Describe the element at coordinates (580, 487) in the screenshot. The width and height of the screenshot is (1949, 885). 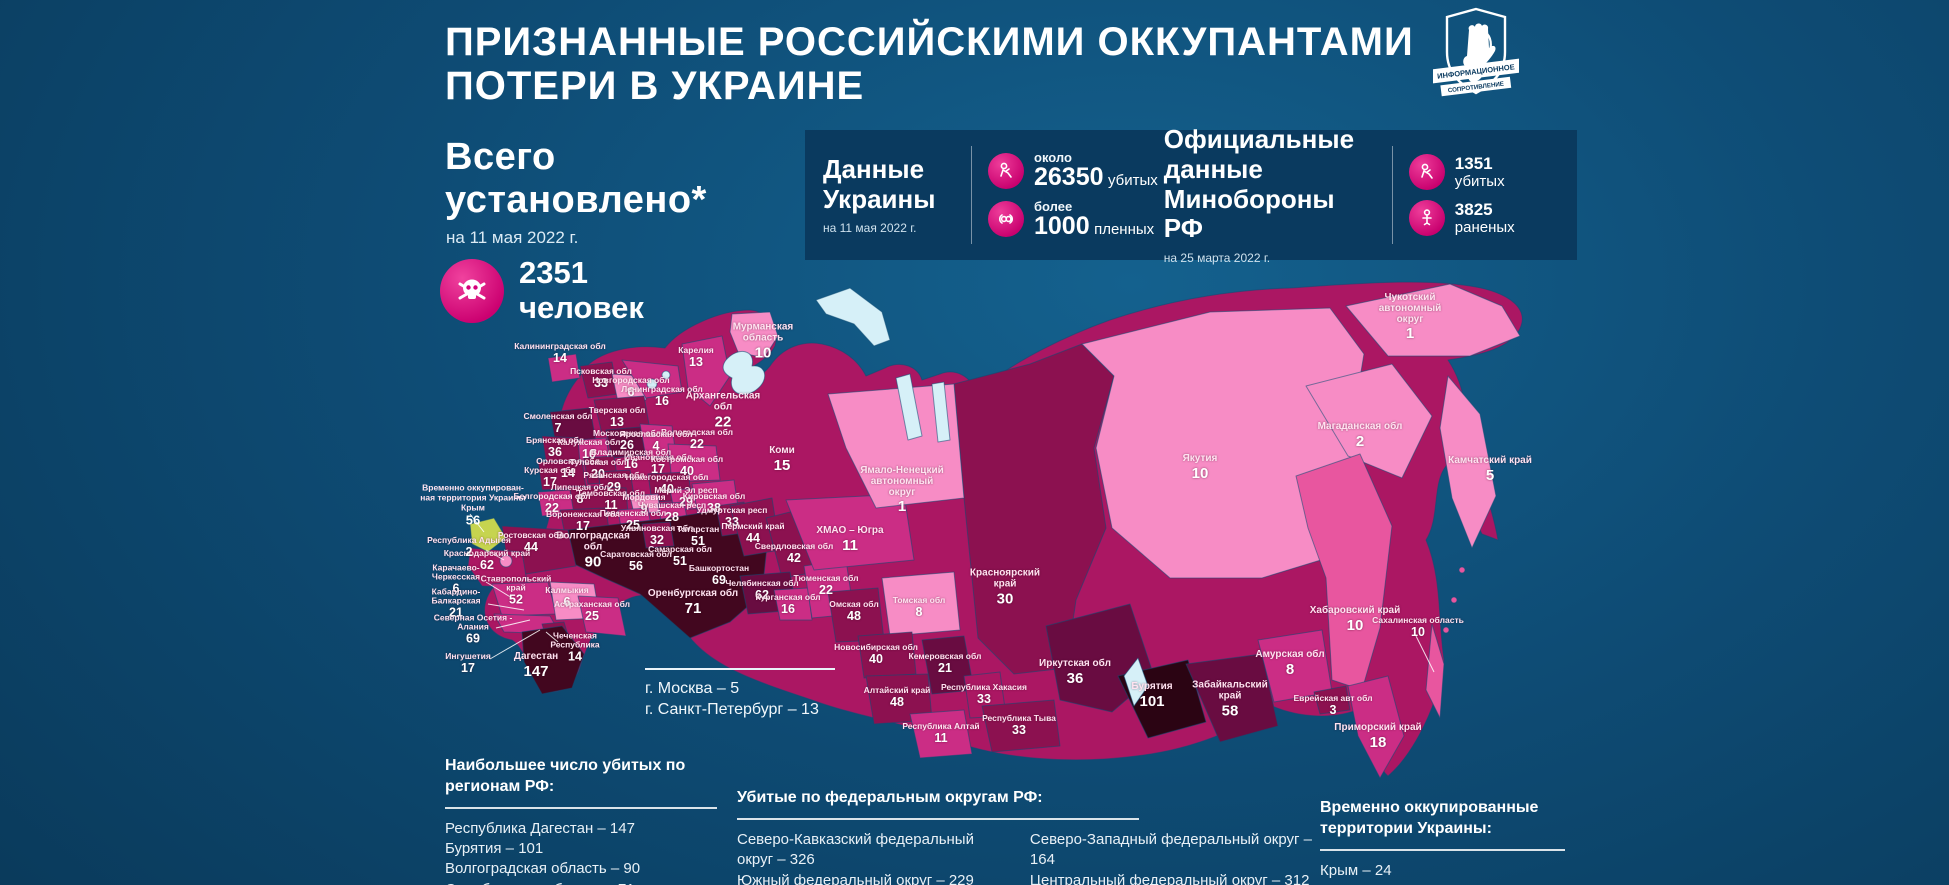
I see `region-name: Липецкая обл` at that location.